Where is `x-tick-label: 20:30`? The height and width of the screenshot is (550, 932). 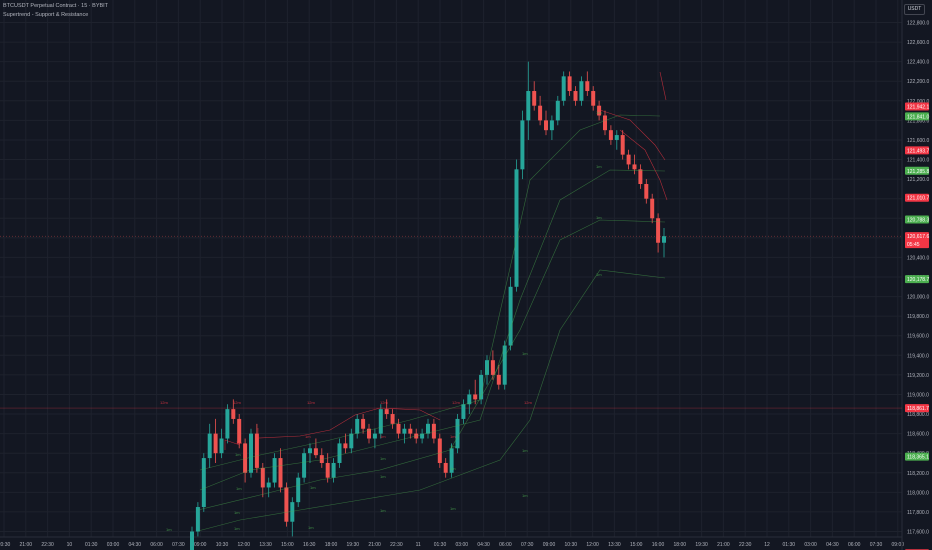
x-tick-label: 20:30 is located at coordinates (5, 545).